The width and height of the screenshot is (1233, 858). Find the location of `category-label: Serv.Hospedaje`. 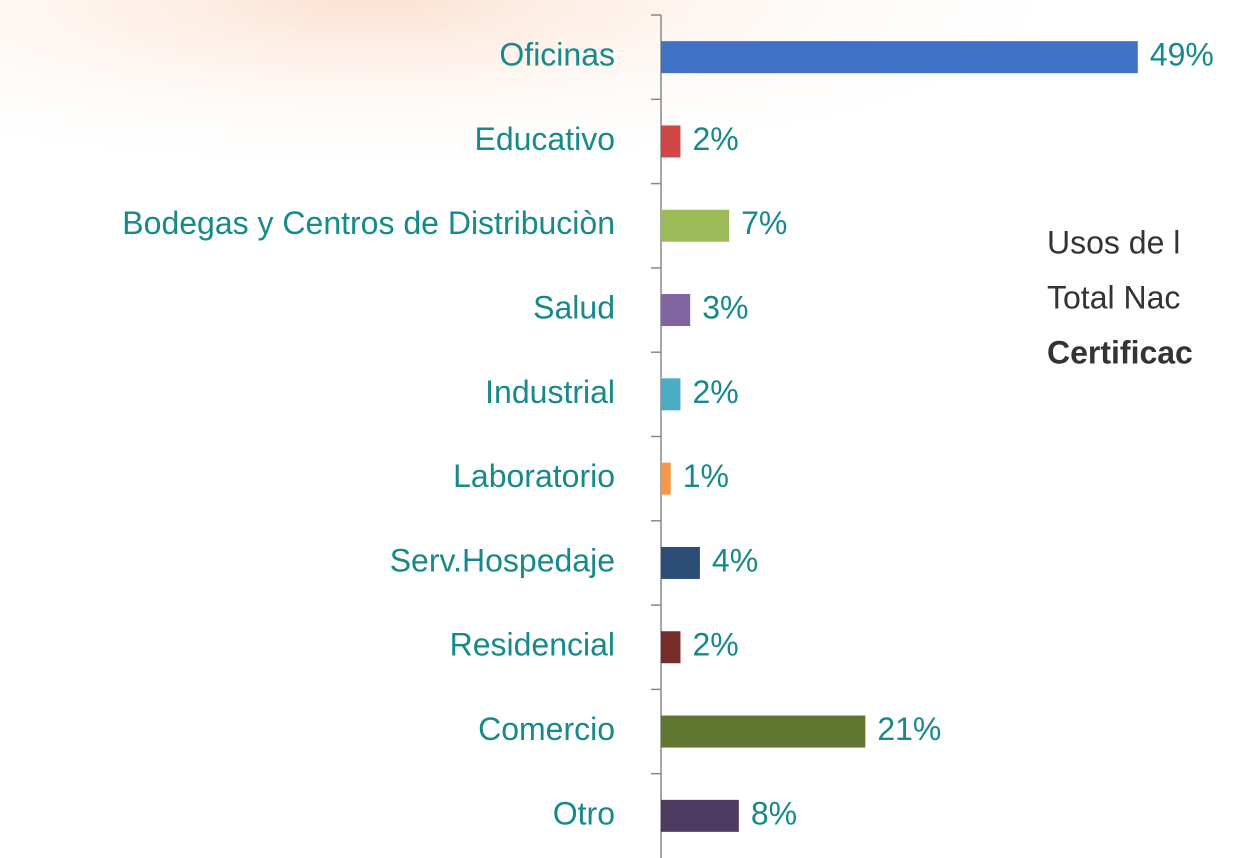

category-label: Serv.Hospedaje is located at coordinates (502, 560).